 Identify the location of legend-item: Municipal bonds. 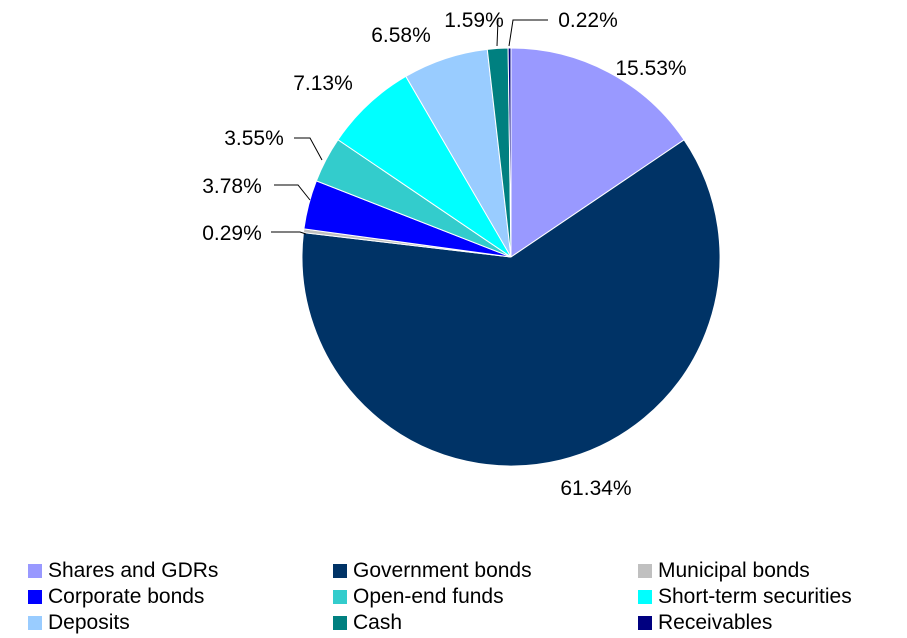
(772, 571).